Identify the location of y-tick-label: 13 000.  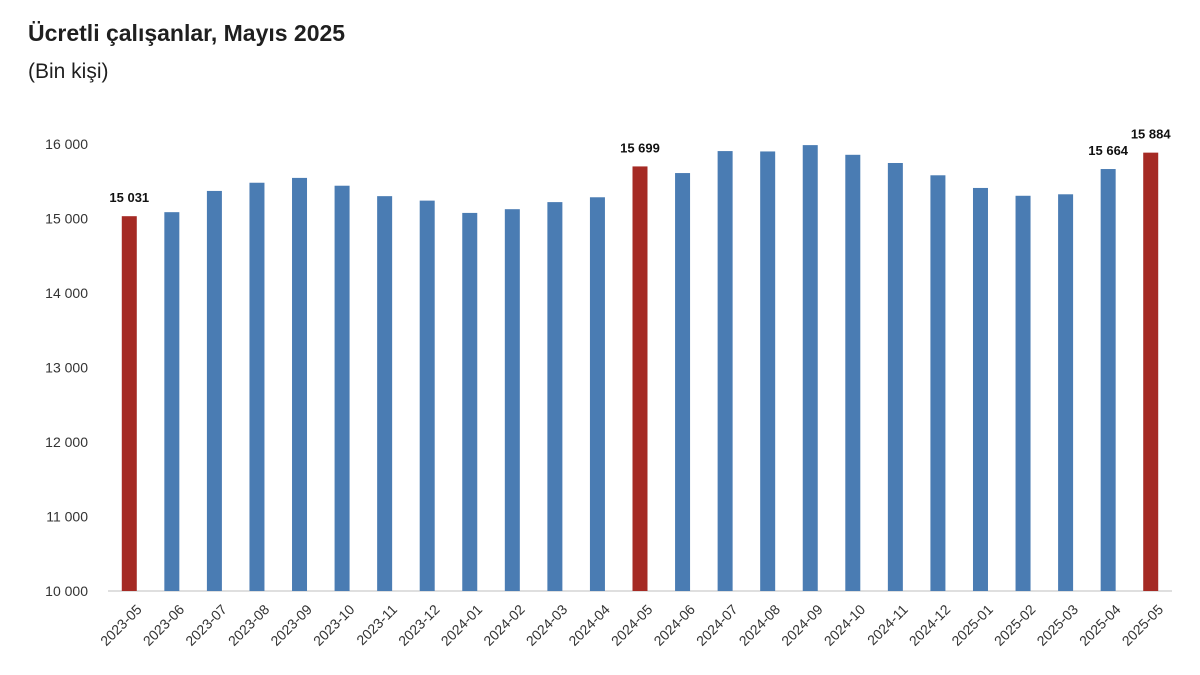
(66, 368).